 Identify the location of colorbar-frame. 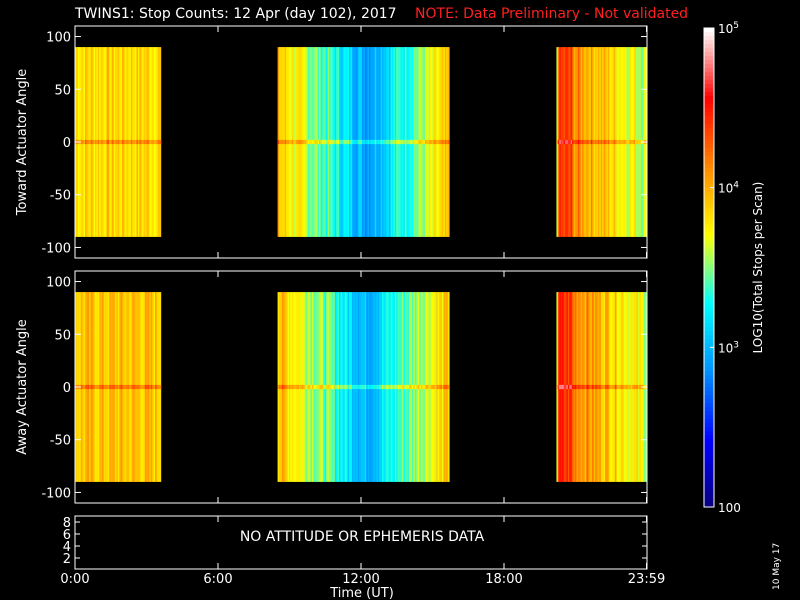
(709, 267).